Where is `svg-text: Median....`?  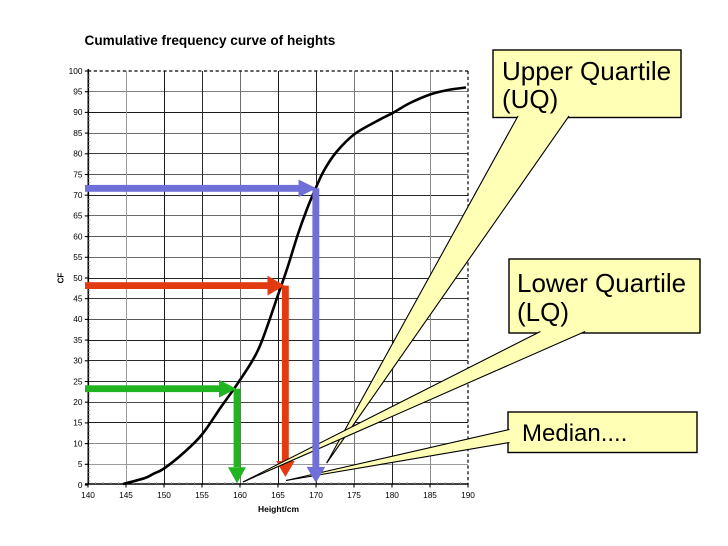 svg-text: Median.... is located at coordinates (574, 433).